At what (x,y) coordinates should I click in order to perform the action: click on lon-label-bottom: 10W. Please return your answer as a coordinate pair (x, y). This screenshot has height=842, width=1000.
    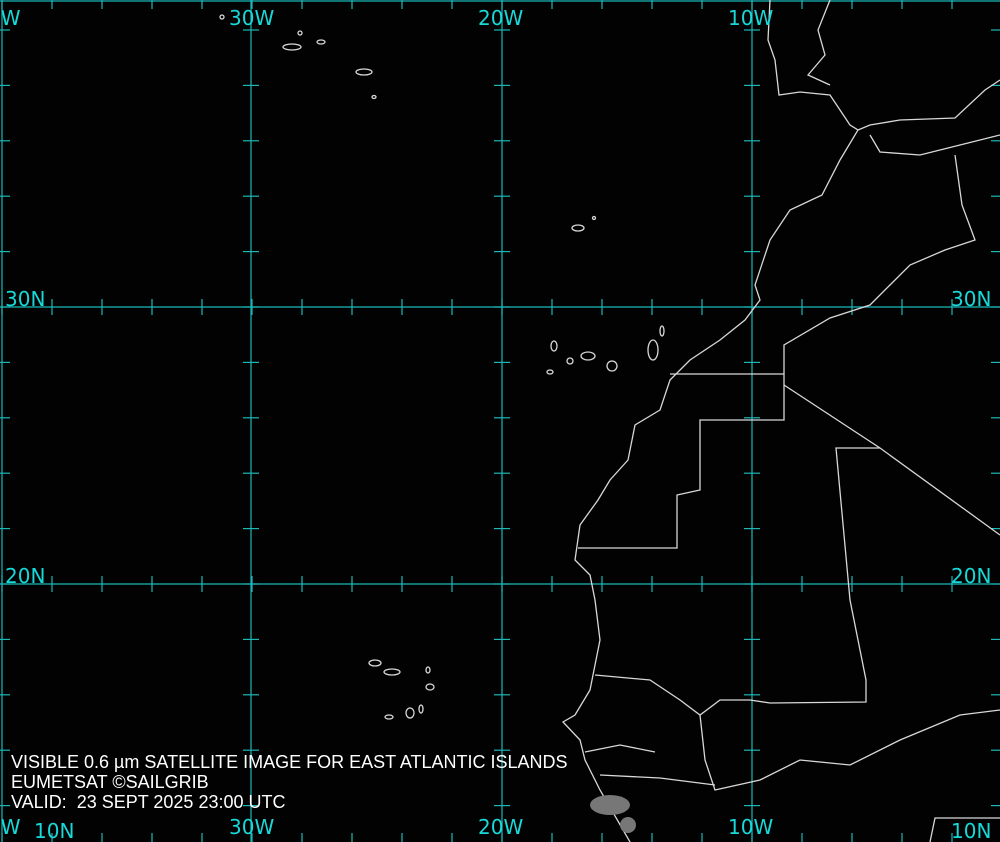
    Looking at the image, I should click on (751, 827).